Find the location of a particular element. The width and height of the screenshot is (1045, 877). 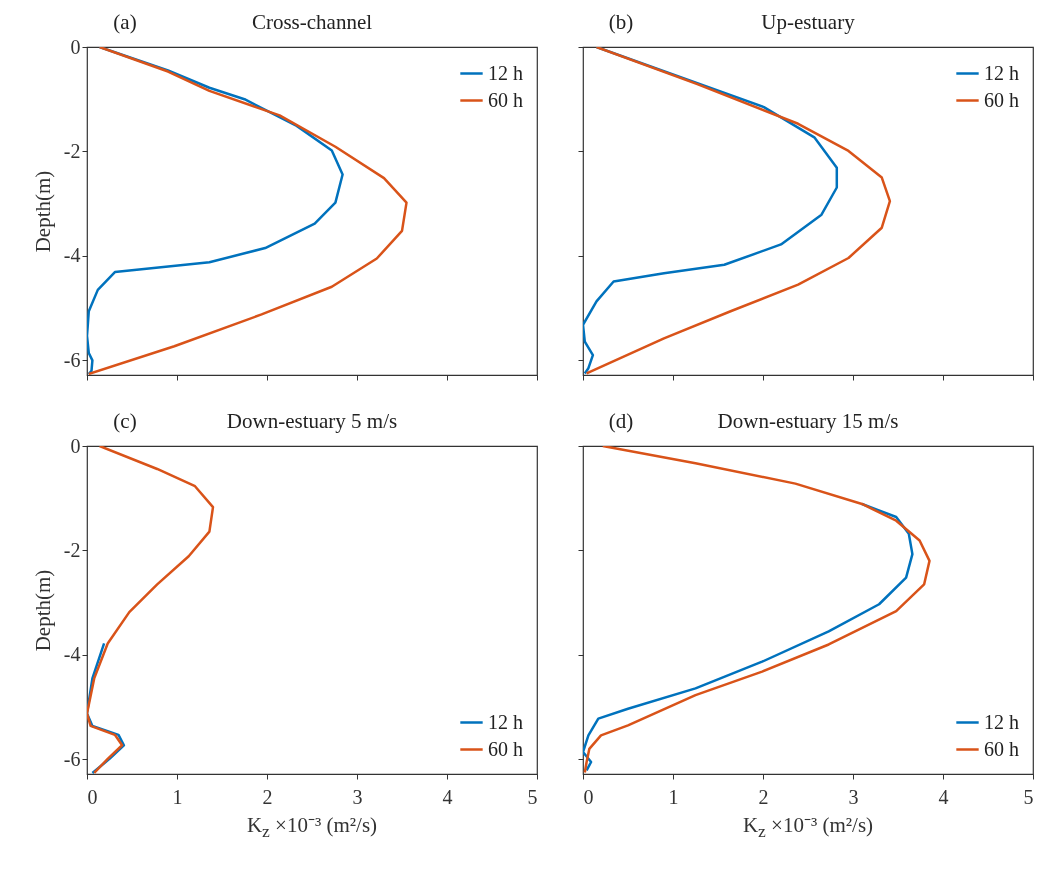

chart-title: Down-estuary 5 m/s is located at coordinates (312, 421).